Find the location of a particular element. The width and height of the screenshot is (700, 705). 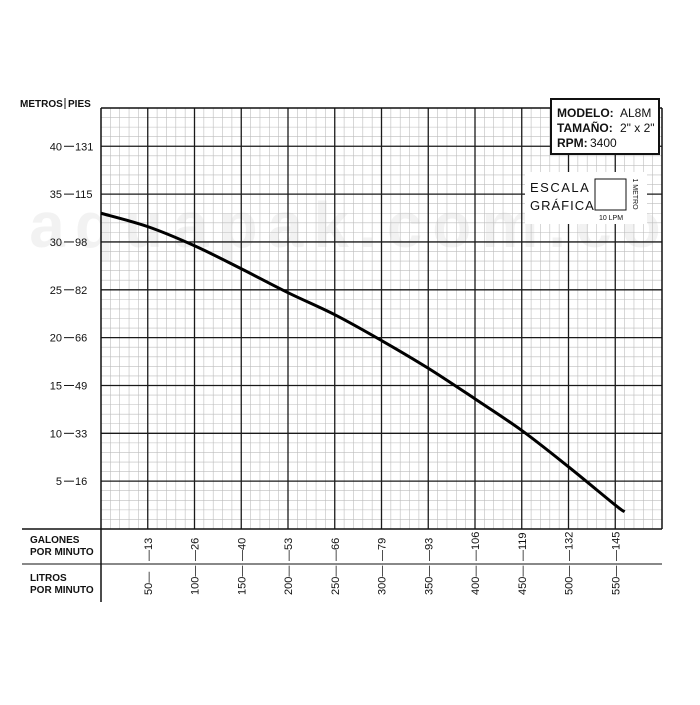

lpm-tick-label: 50— is located at coordinates (149, 583).